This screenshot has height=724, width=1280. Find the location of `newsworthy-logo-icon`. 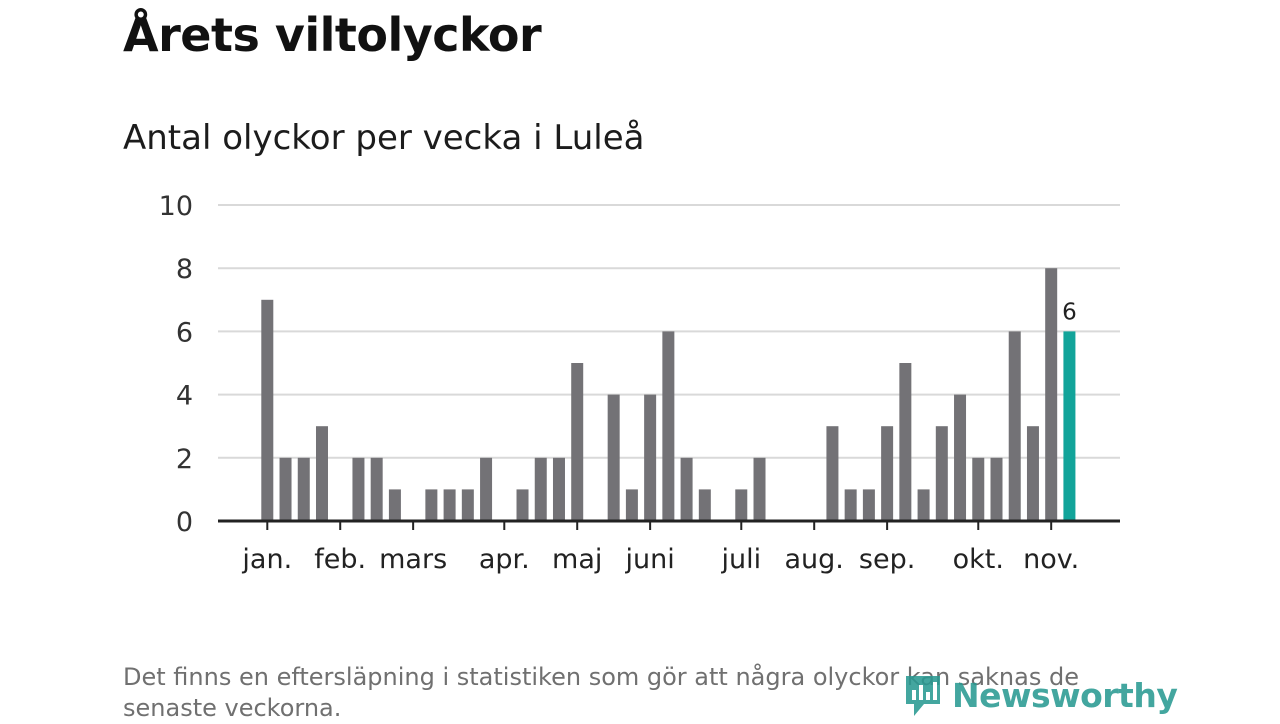

newsworthy-logo-icon is located at coordinates (923, 696).